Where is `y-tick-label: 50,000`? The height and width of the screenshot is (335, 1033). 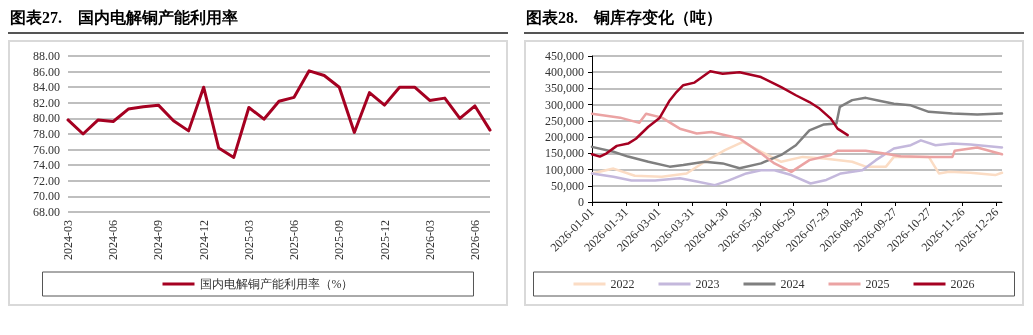 y-tick-label: 50,000 is located at coordinates (567, 185).